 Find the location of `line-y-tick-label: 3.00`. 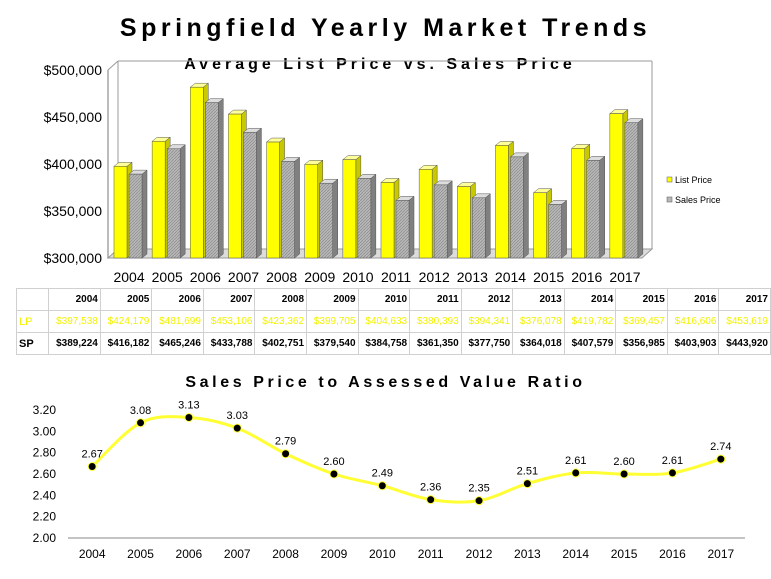

line-y-tick-label: 3.00 is located at coordinates (45, 431).